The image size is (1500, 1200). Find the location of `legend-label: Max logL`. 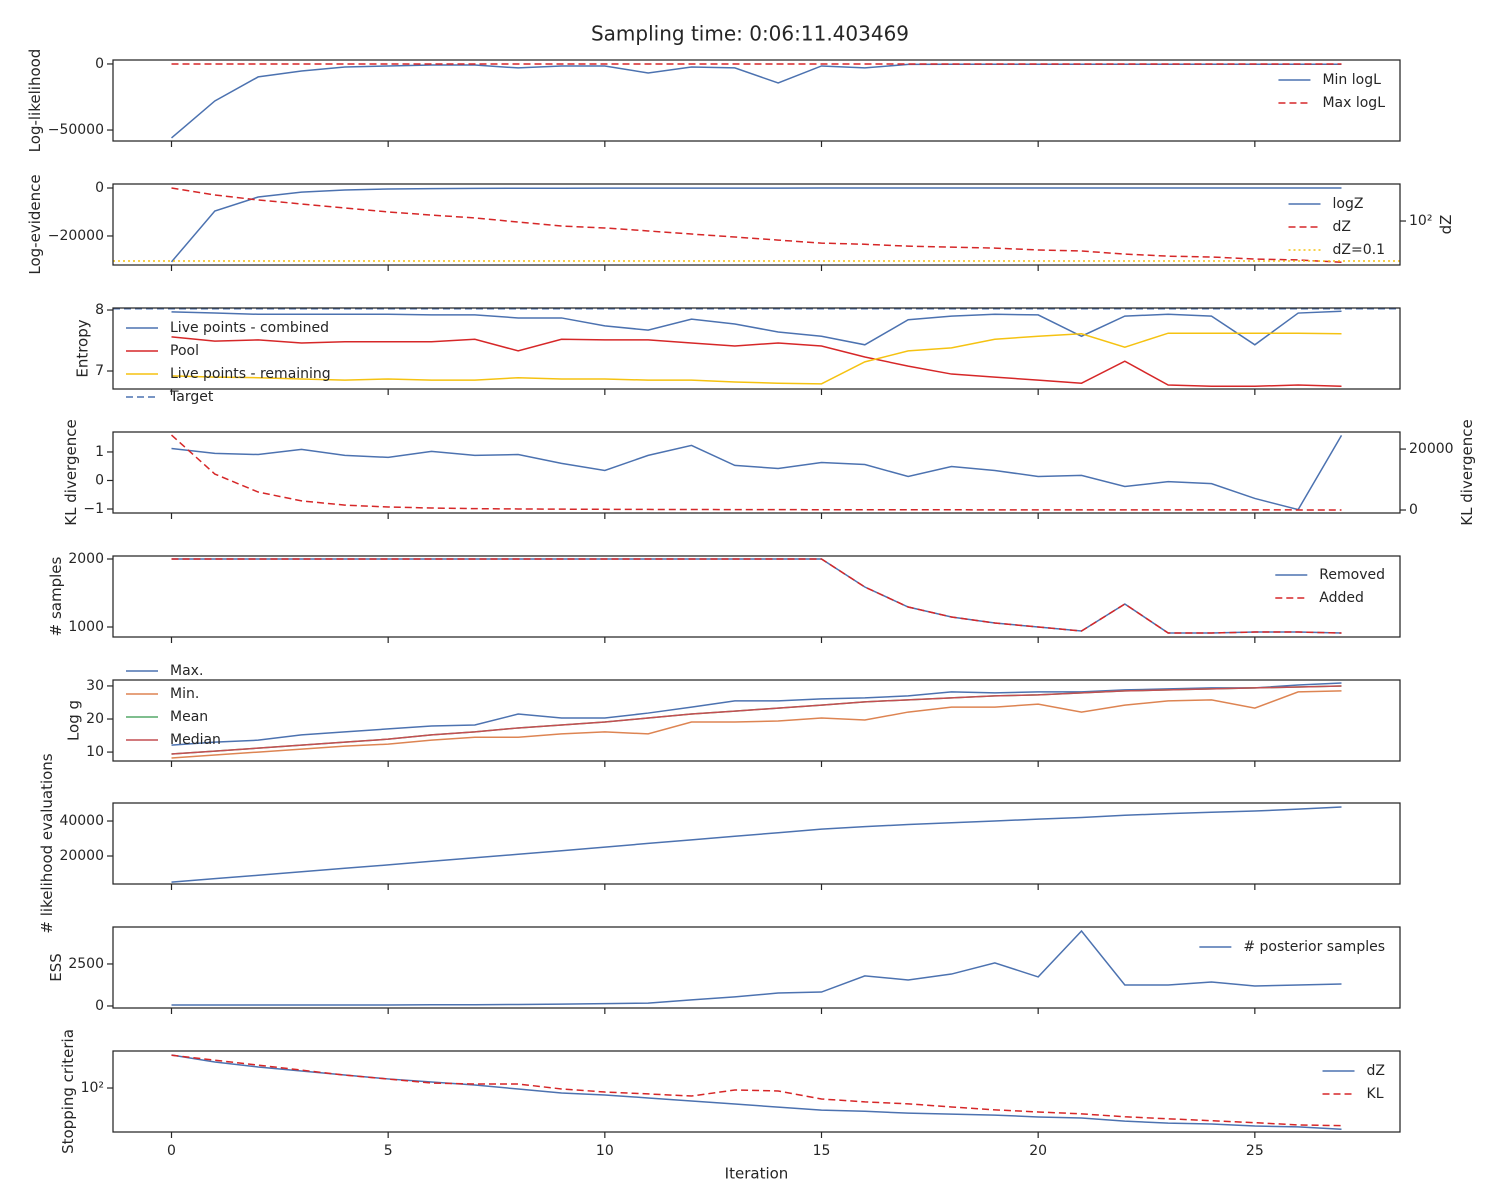

legend-label: Max logL is located at coordinates (1353, 103).